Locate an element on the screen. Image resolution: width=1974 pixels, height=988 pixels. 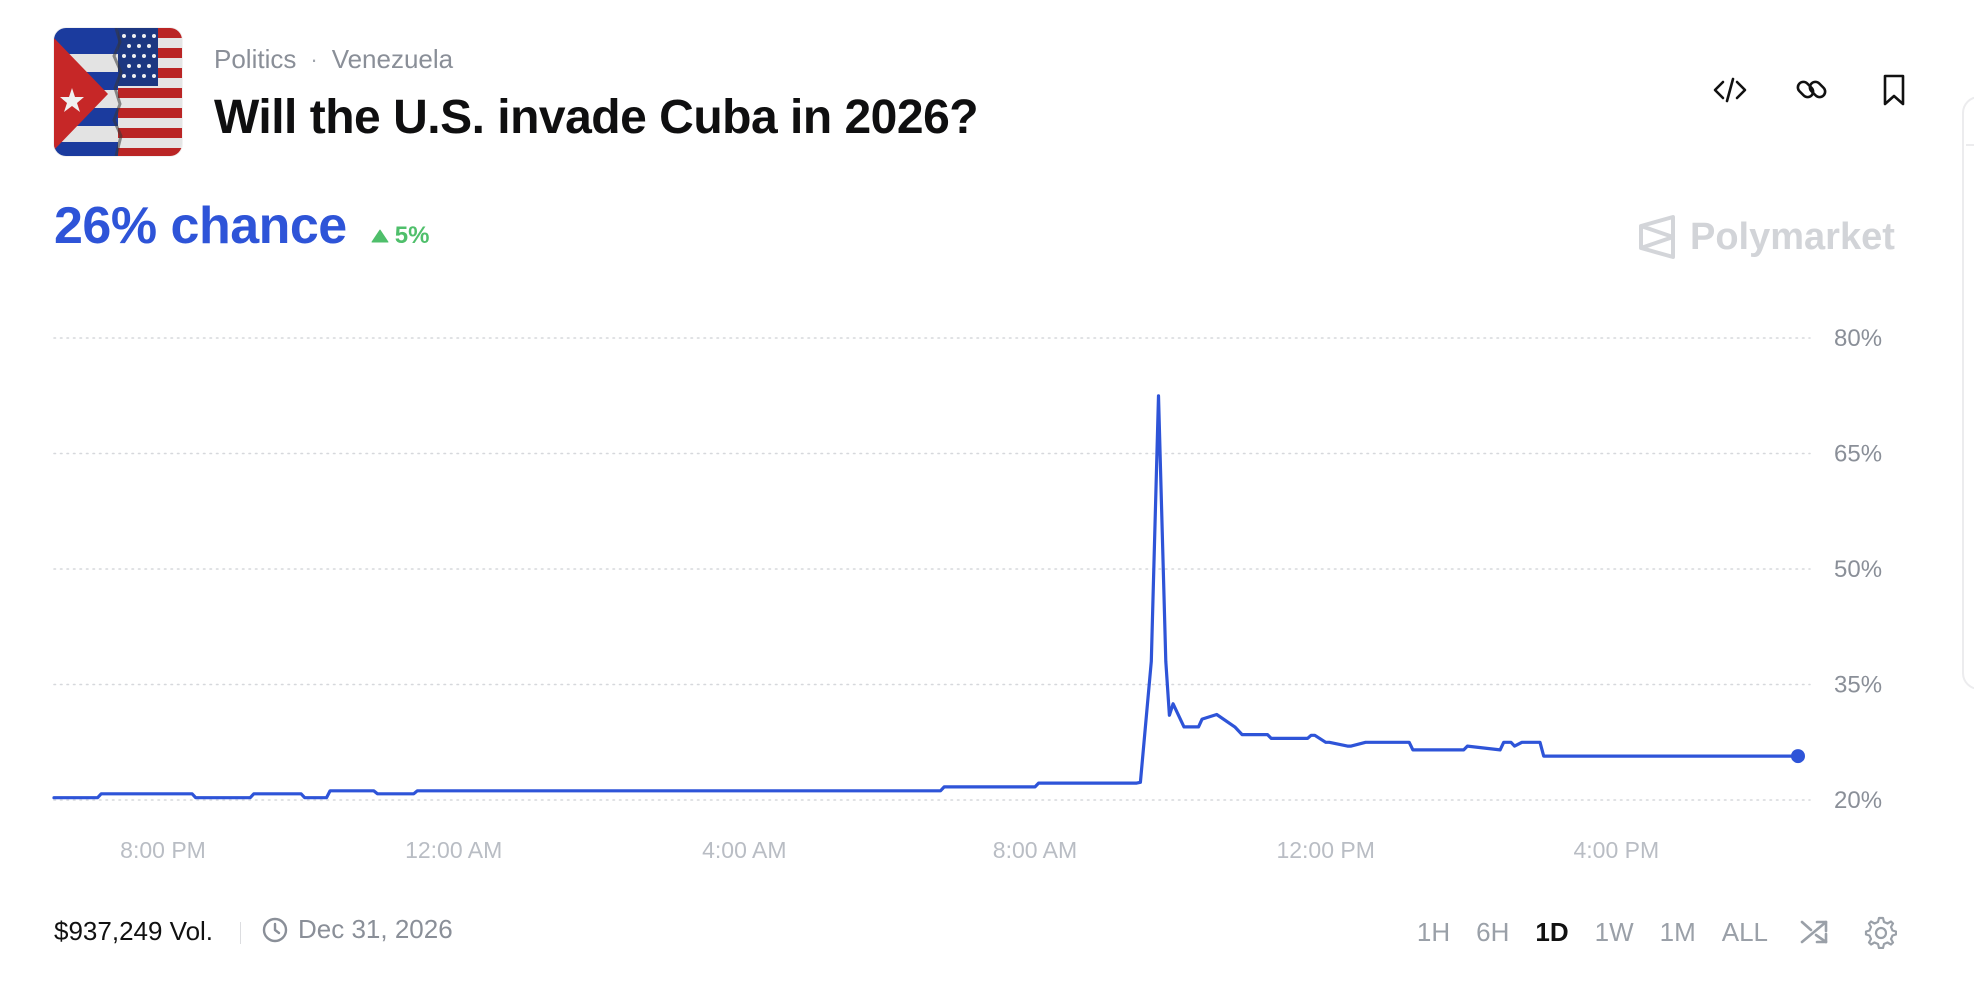
y-tick-label: 35% is located at coordinates (1858, 685).